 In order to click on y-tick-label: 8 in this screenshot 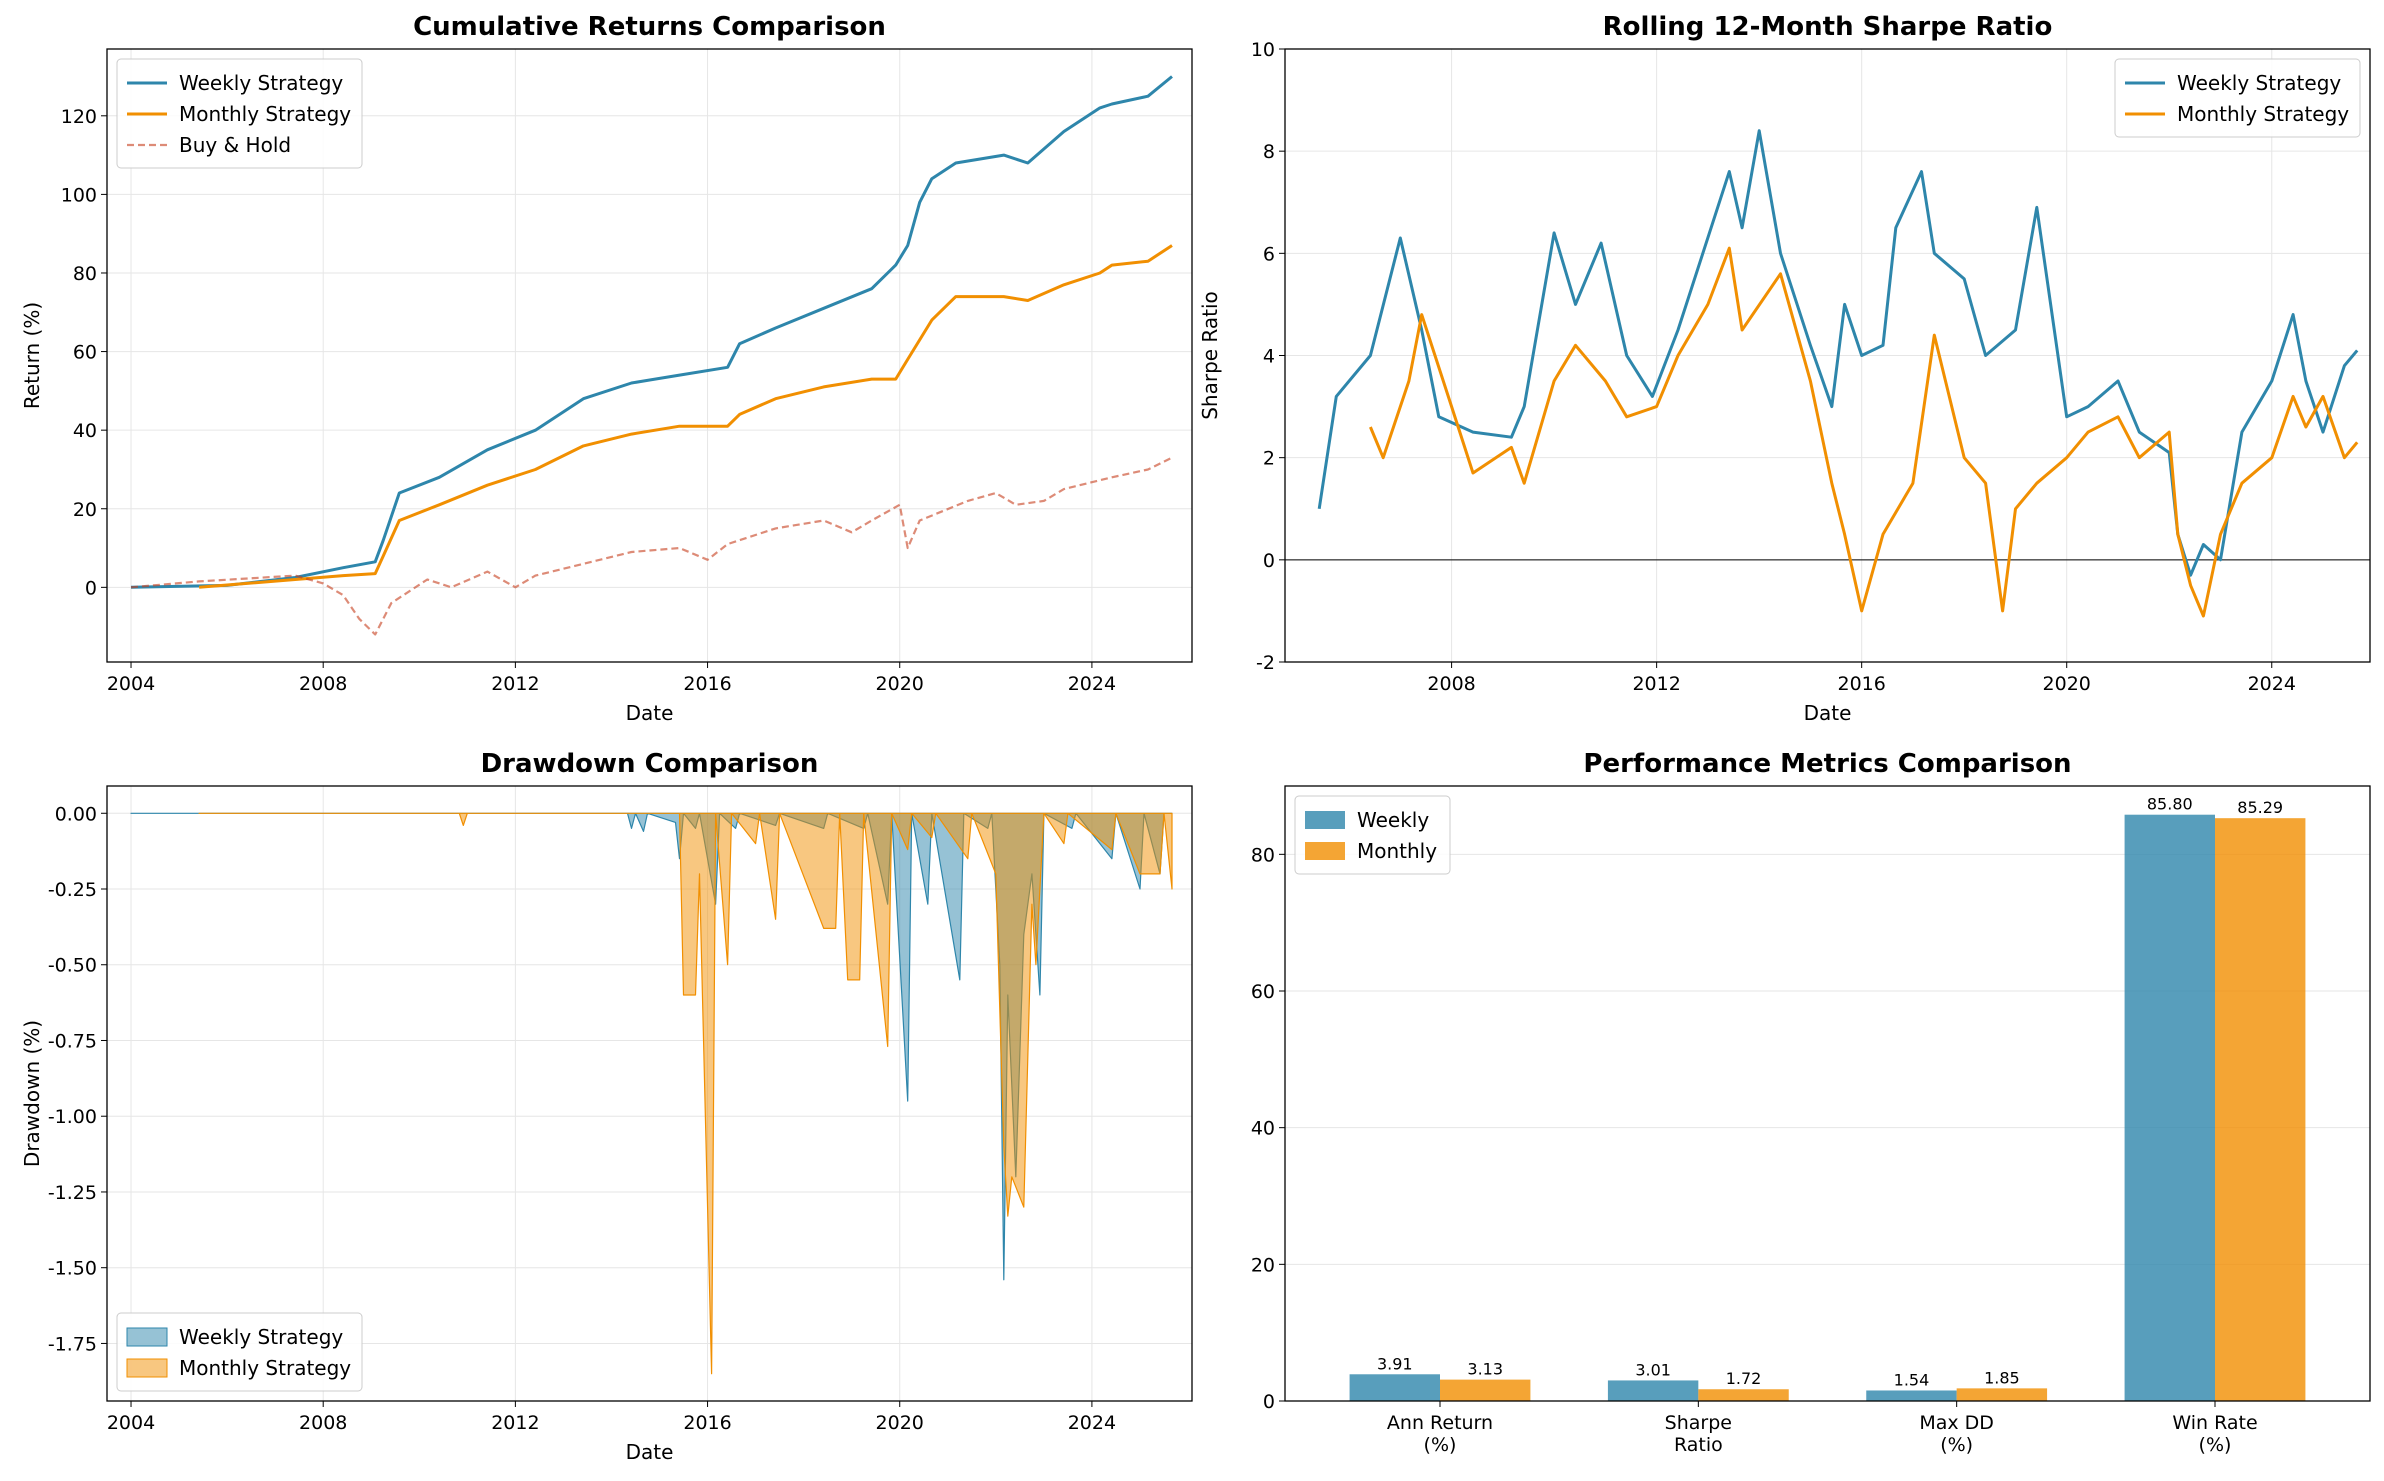, I will do `click(1269, 152)`.